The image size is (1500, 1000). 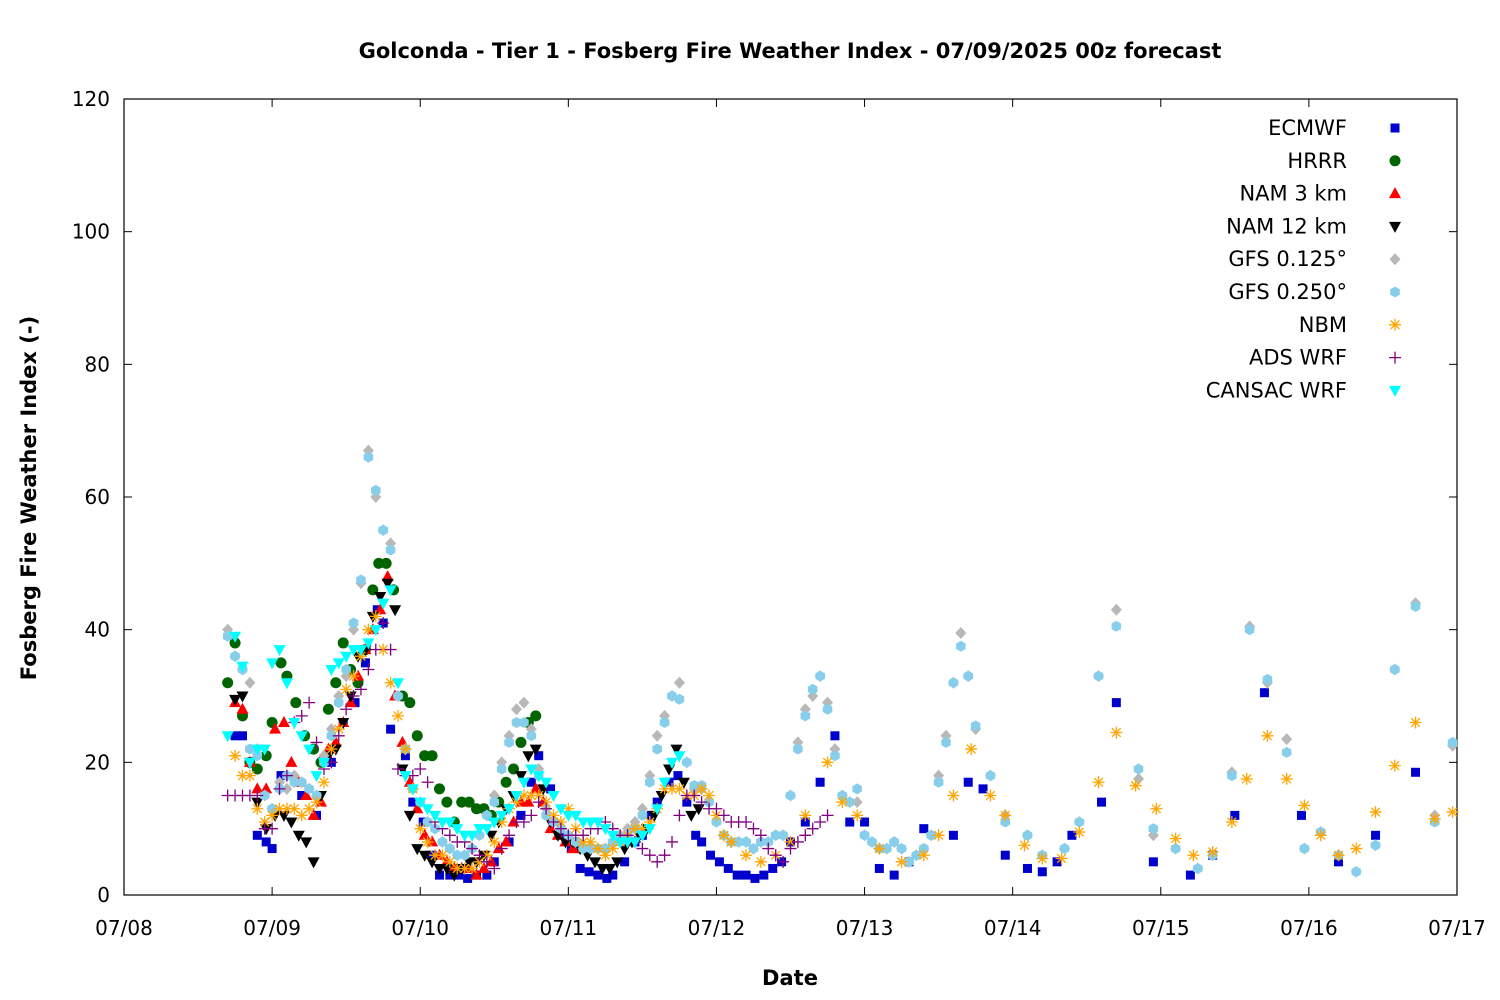 I want to click on x-tick-label: 07/13, so click(x=865, y=928).